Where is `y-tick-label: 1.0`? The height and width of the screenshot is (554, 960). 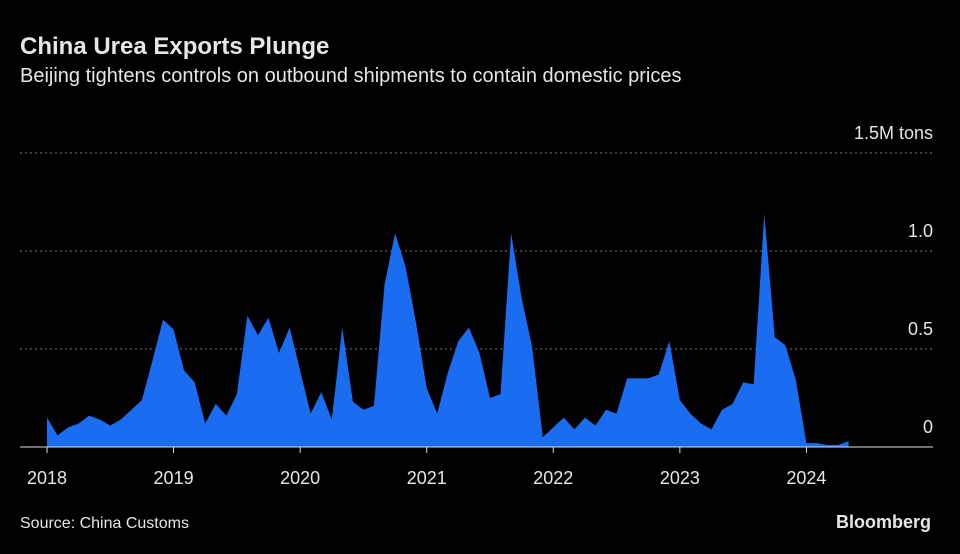
y-tick-label: 1.0 is located at coordinates (920, 231).